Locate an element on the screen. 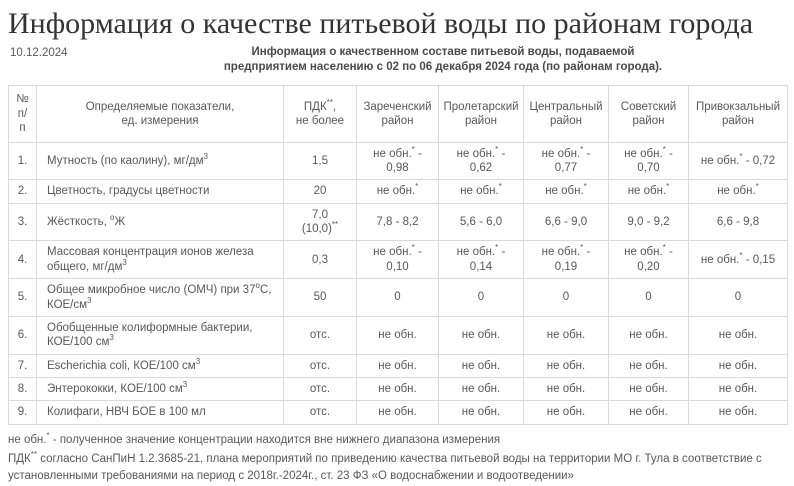 The height and width of the screenshot is (486, 794). row-number: 8. is located at coordinates (22, 389).